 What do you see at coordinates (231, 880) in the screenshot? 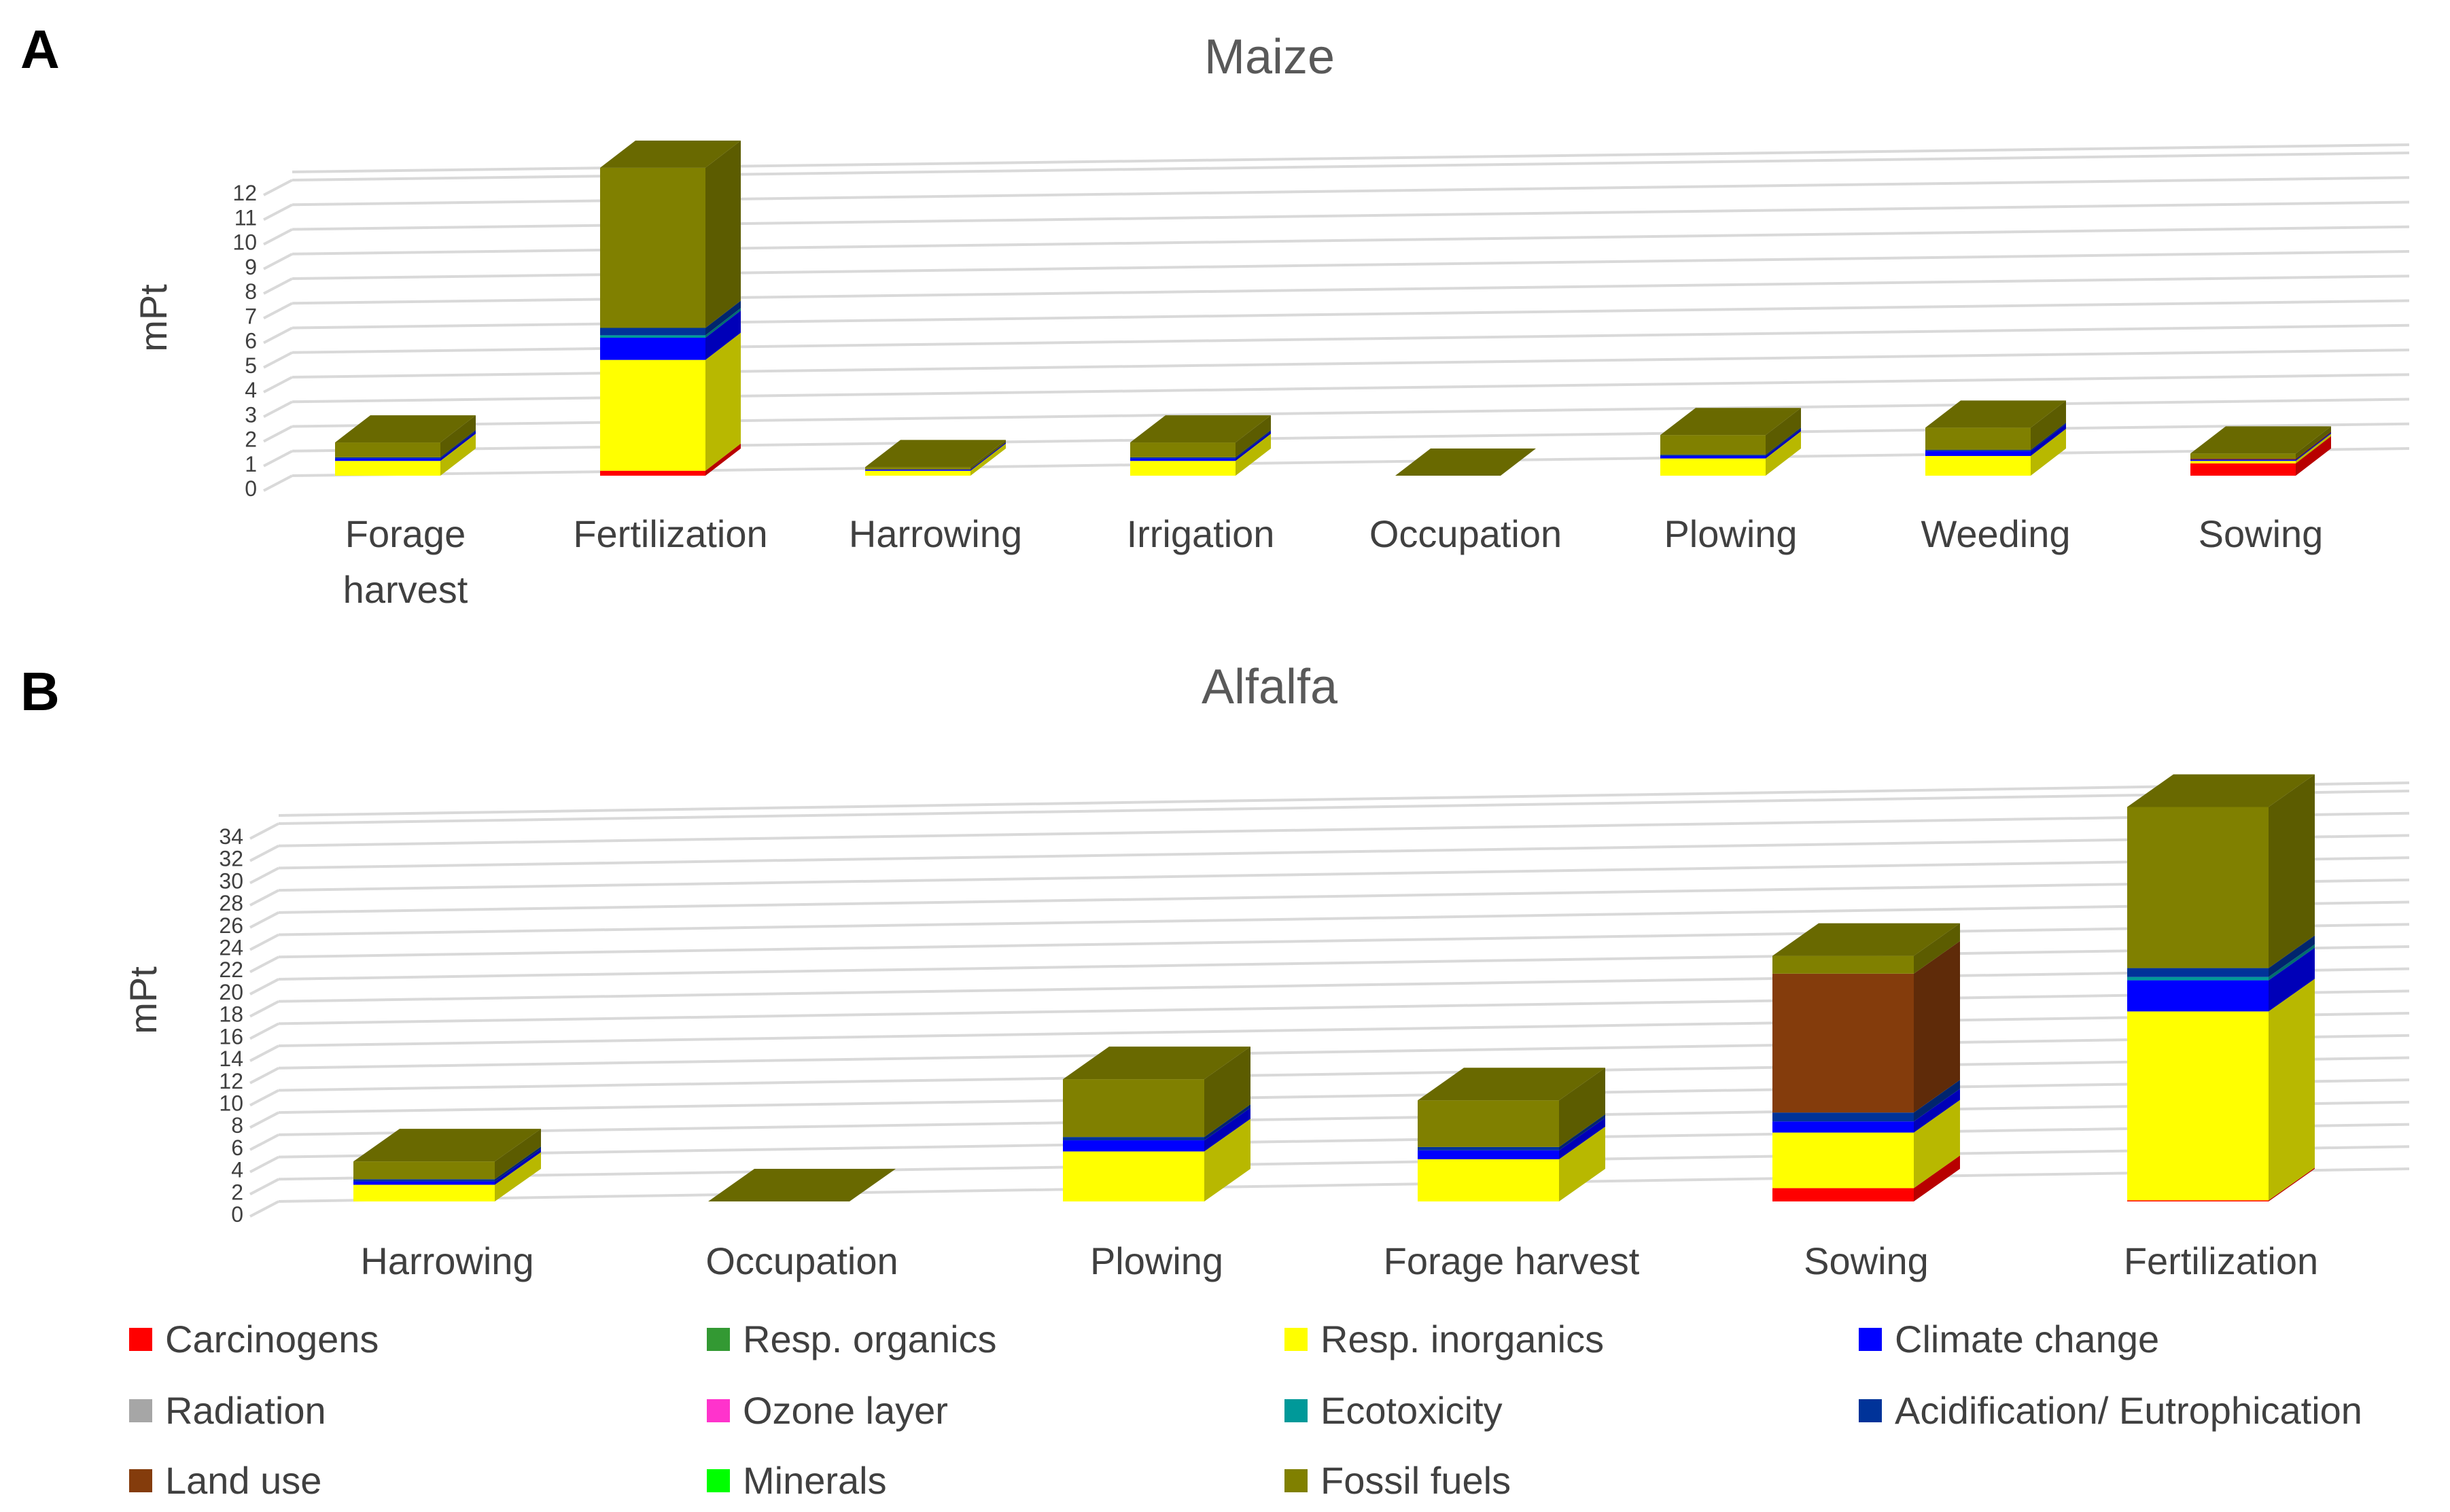
I see `y-tick-label: 30` at bounding box center [231, 880].